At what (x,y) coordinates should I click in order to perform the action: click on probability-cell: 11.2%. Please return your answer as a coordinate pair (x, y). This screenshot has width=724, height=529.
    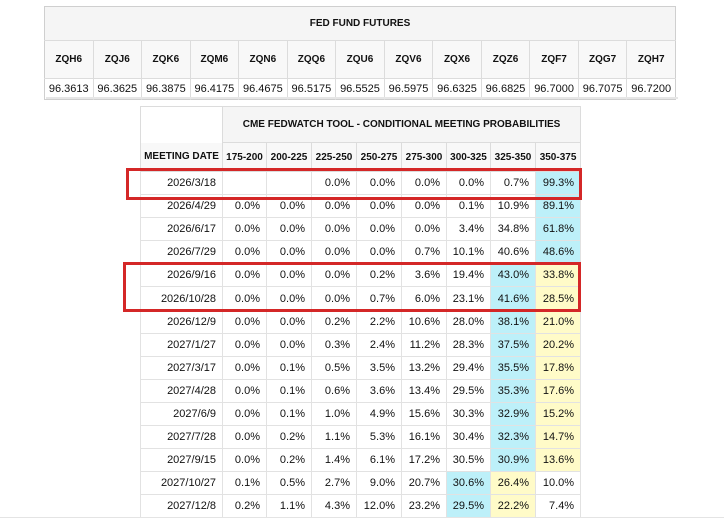
    Looking at the image, I should click on (424, 345).